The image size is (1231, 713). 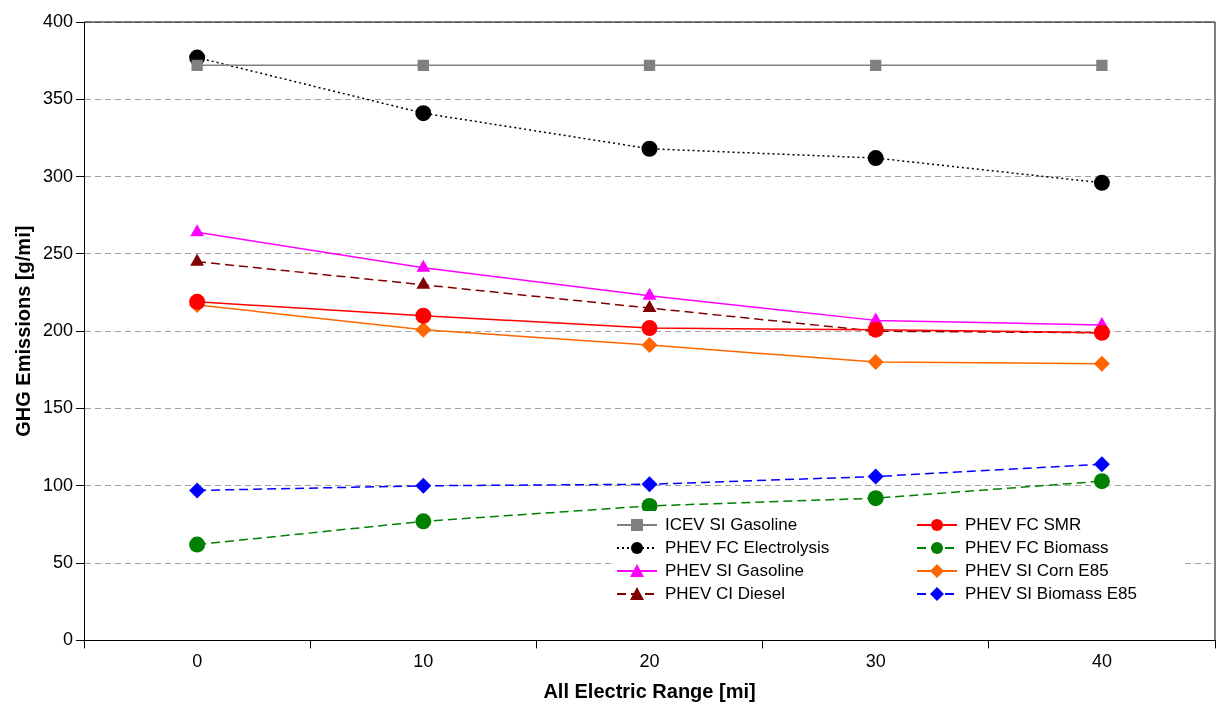 I want to click on legend-label: ICEV SI Gasoline, so click(x=731, y=525).